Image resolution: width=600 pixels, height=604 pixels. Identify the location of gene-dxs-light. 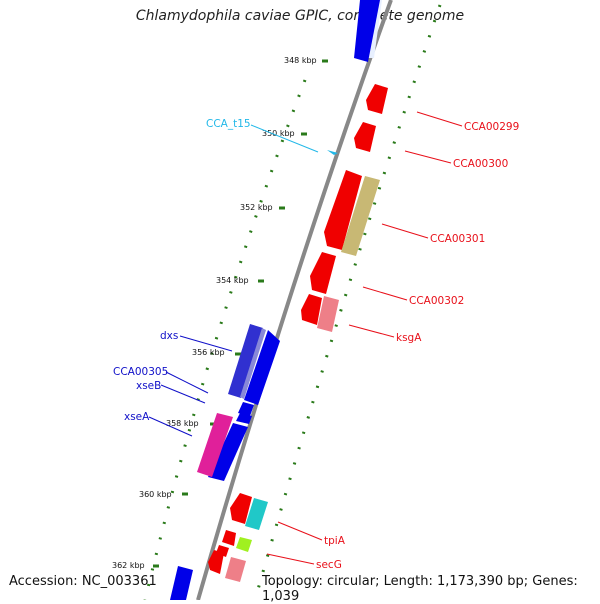
(253, 363).